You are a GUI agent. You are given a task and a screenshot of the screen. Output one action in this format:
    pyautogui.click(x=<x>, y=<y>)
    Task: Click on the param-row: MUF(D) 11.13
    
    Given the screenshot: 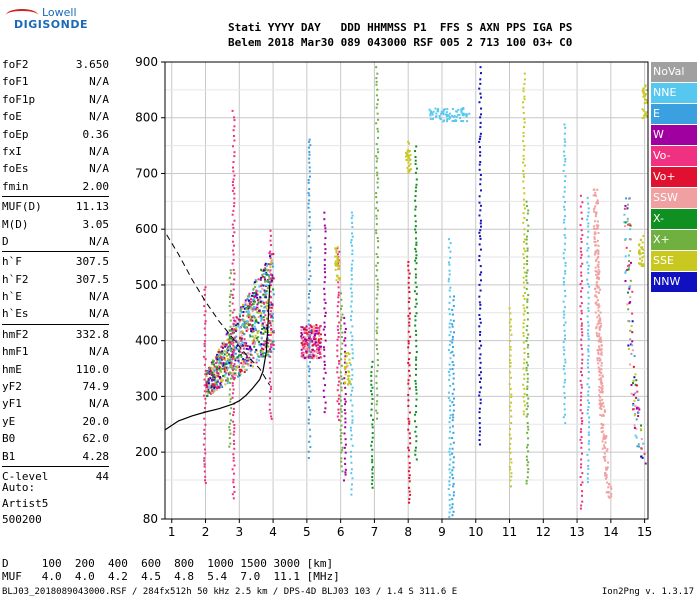 What is the action you would take?
    pyautogui.click(x=55, y=206)
    